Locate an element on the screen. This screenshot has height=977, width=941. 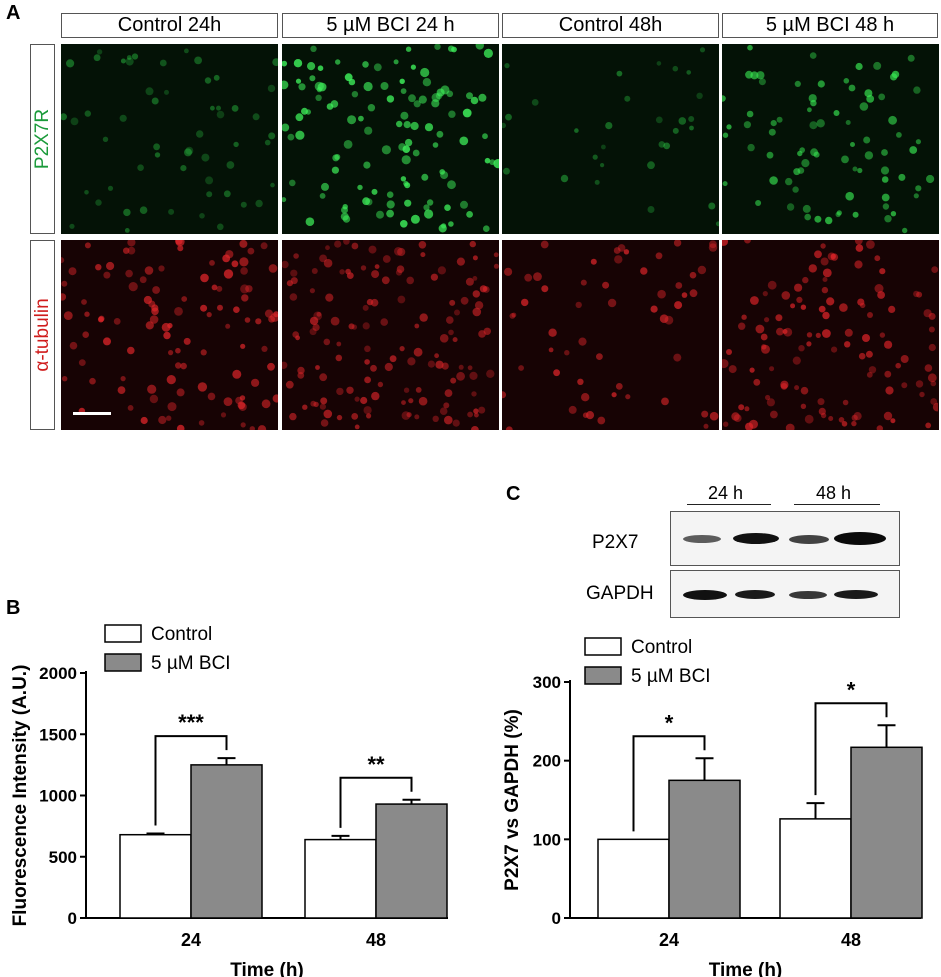
micrograph-tubulin-control-24h is located at coordinates (169, 335).